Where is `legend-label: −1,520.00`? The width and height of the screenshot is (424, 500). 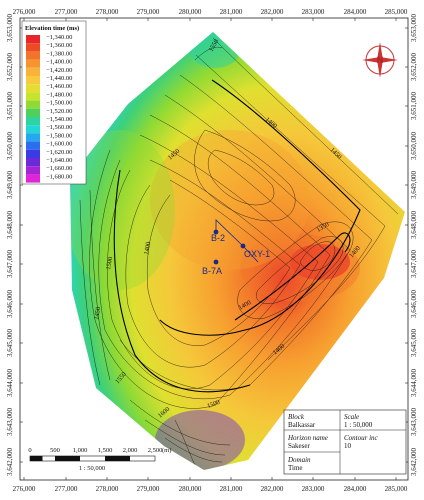 legend-label: −1,520.00 is located at coordinates (59, 111).